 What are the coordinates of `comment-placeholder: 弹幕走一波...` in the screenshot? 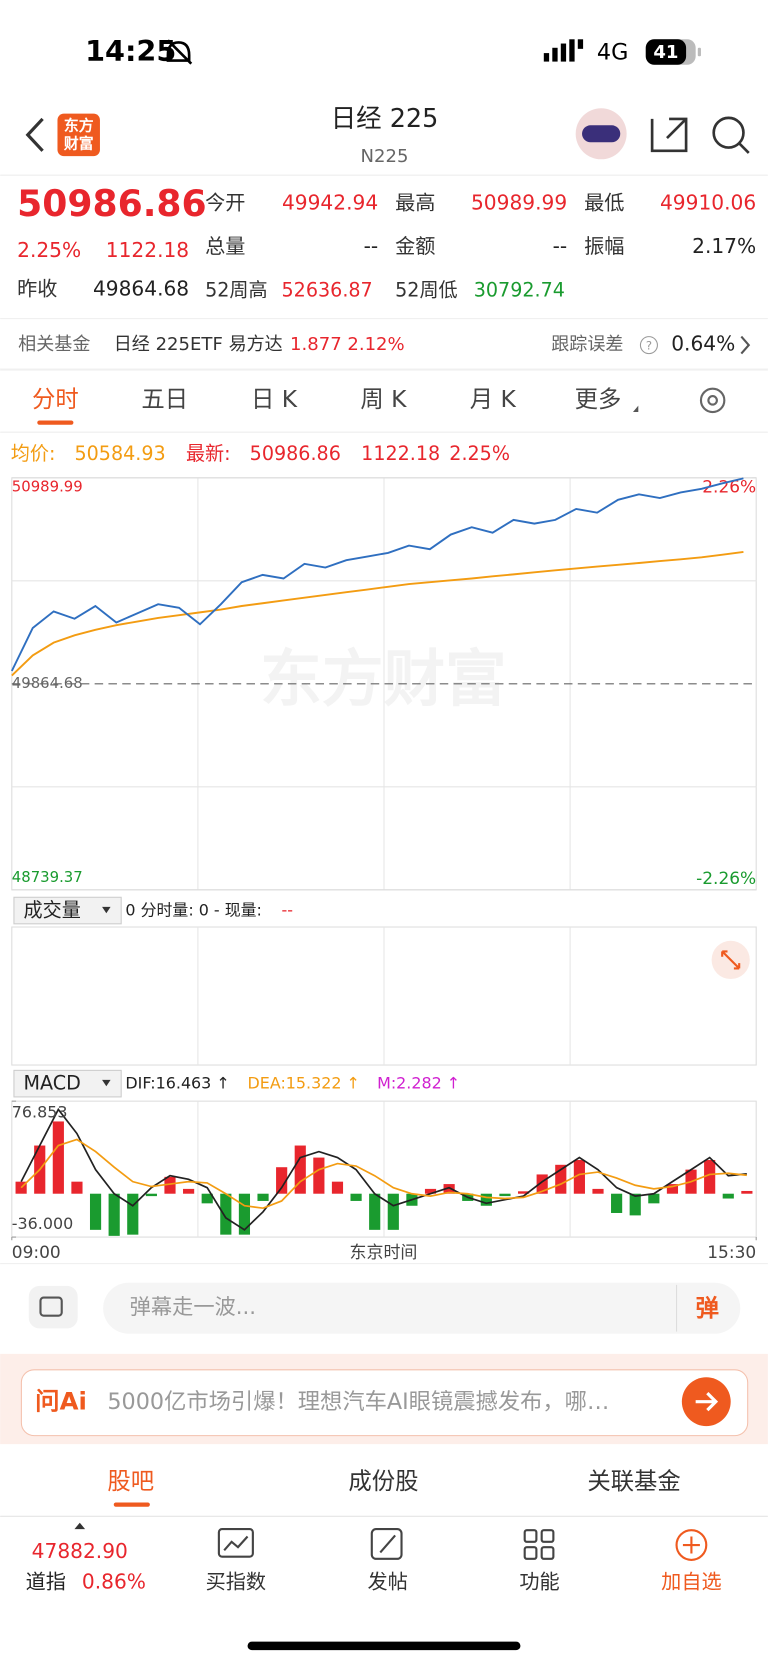 It's located at (193, 1307).